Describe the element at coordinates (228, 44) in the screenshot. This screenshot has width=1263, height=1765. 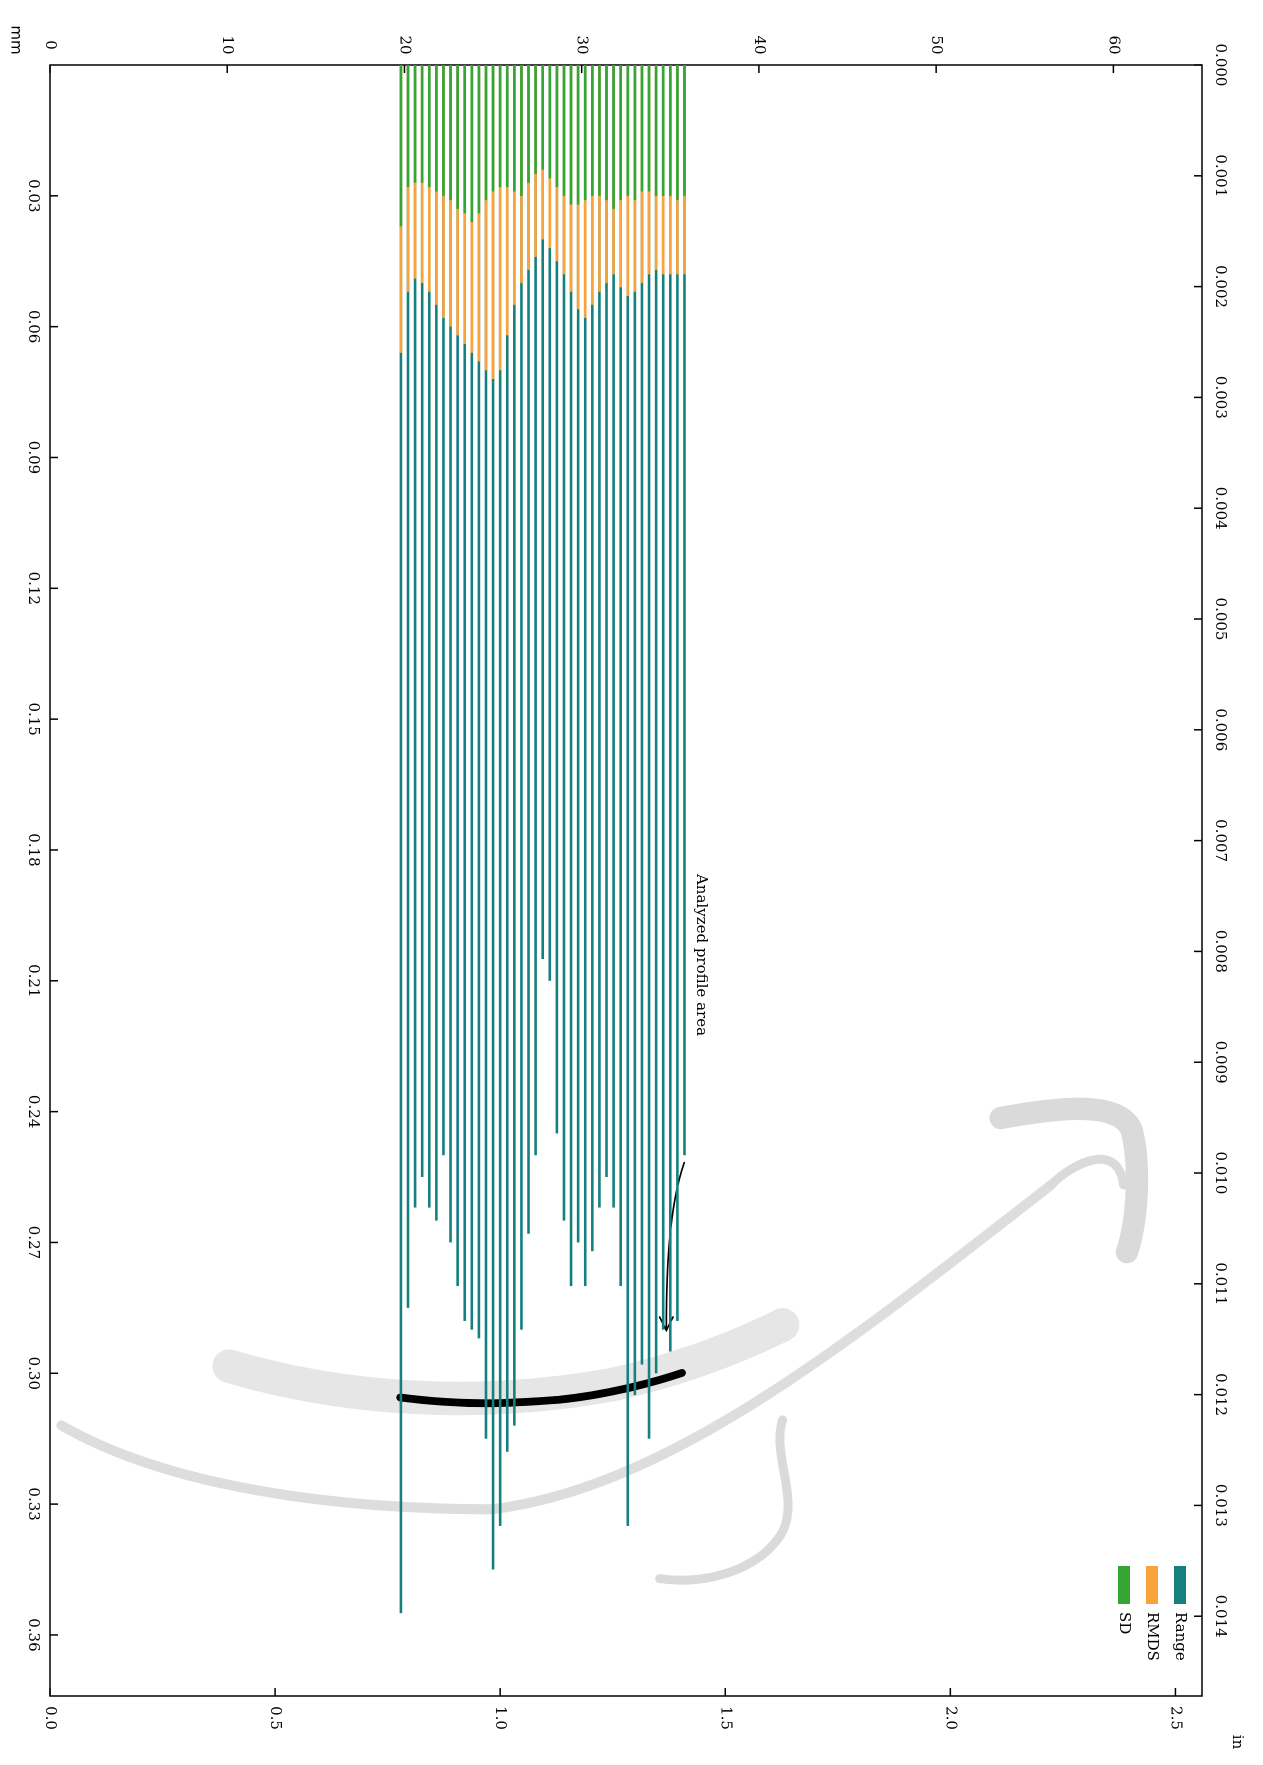
I see `x-tick-label: 10` at that location.